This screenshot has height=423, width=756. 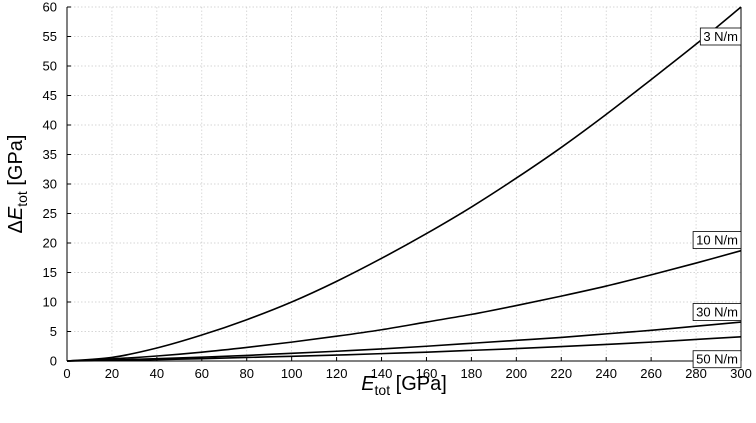 I want to click on y-tick-label: 55, so click(x=50, y=36).